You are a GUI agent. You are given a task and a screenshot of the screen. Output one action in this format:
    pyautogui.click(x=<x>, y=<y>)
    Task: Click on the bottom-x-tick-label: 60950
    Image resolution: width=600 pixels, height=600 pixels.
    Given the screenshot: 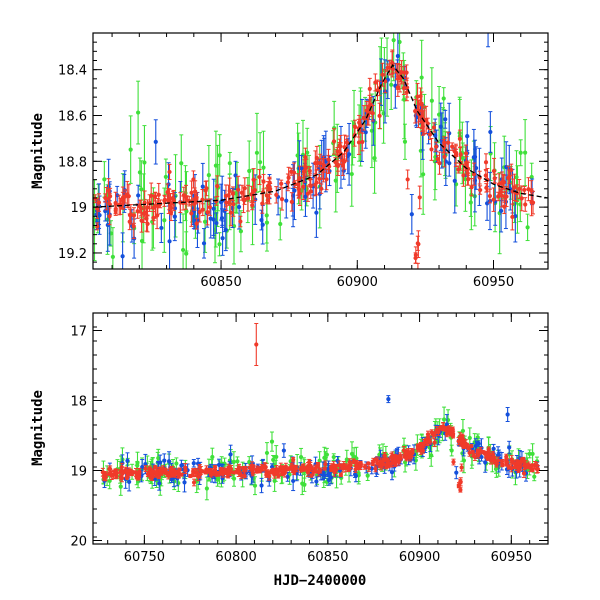 What is the action you would take?
    pyautogui.click(x=511, y=557)
    